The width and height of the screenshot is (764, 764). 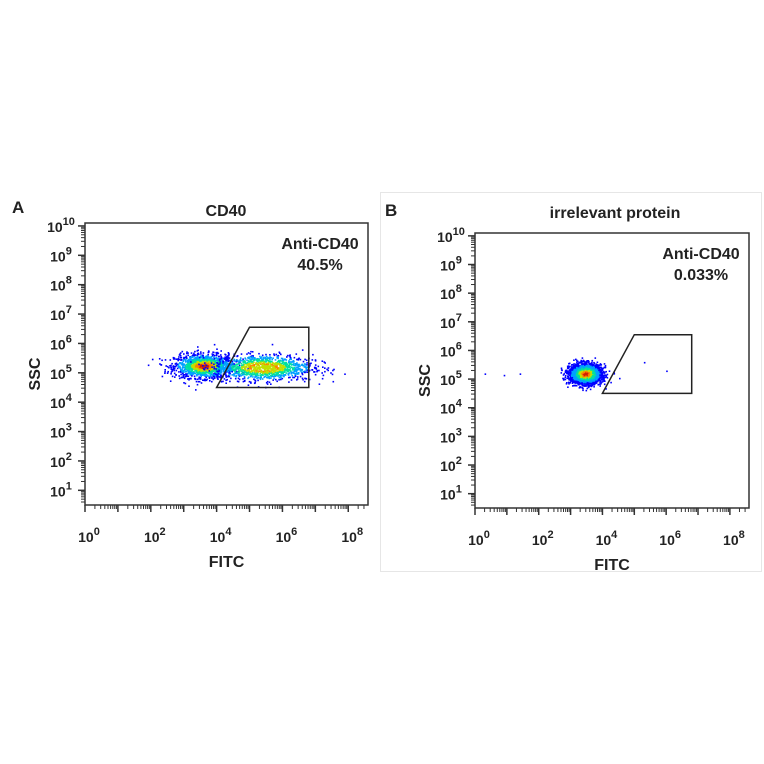 What do you see at coordinates (61, 372) in the screenshot?
I see `y-tick-label: 10⁵` at bounding box center [61, 372].